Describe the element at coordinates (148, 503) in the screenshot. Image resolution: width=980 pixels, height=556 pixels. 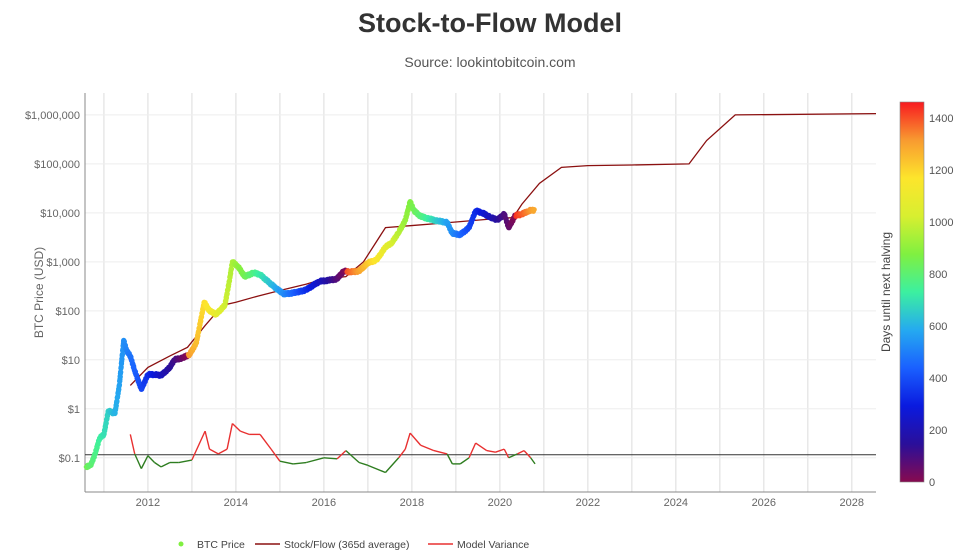
I see `x-tick-label: 2012` at that location.